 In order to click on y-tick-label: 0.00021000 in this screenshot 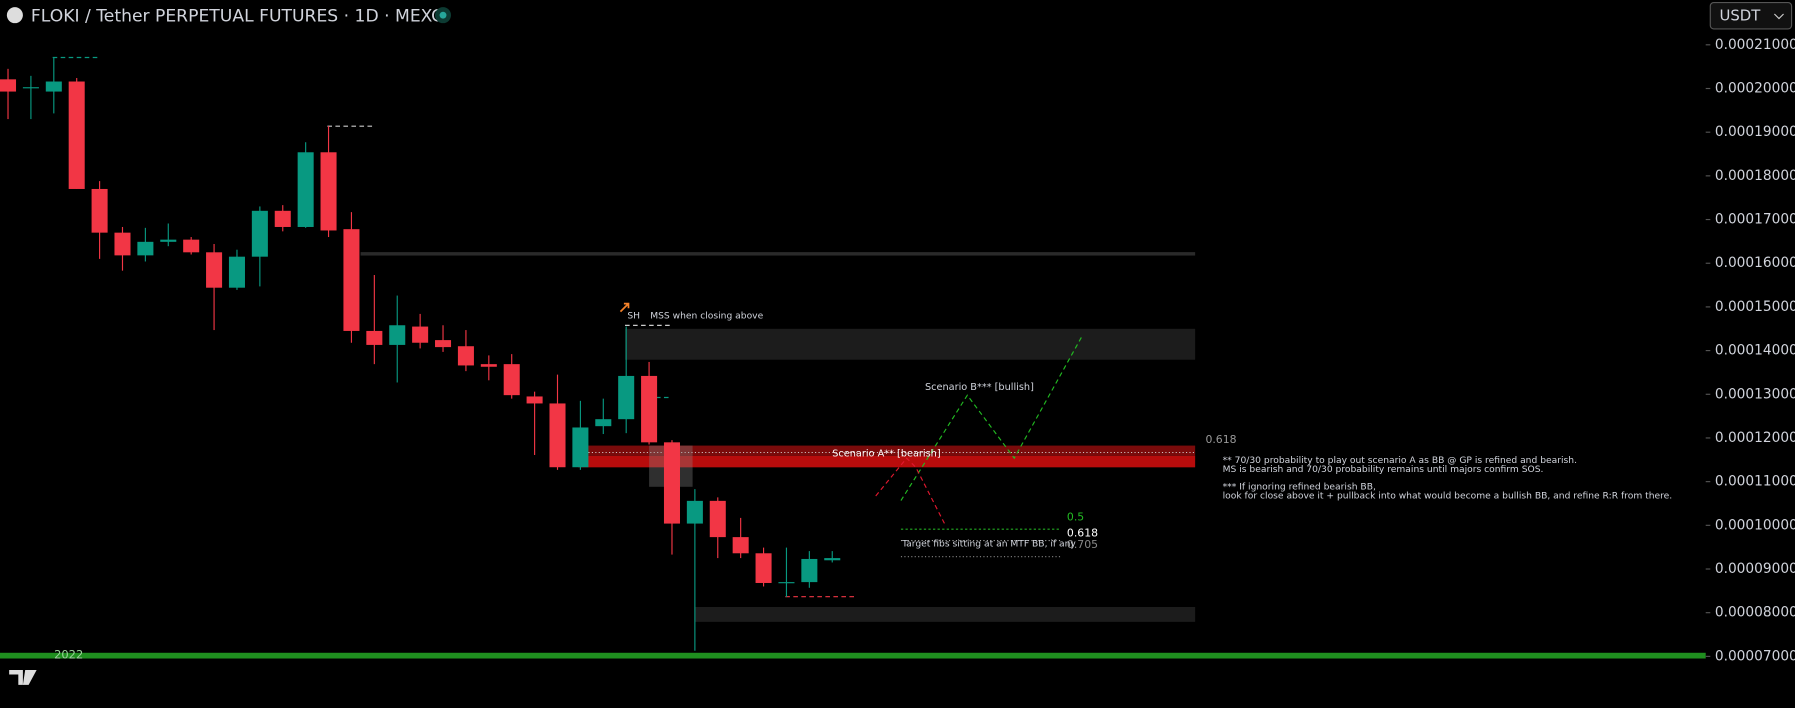, I will do `click(1755, 45)`.